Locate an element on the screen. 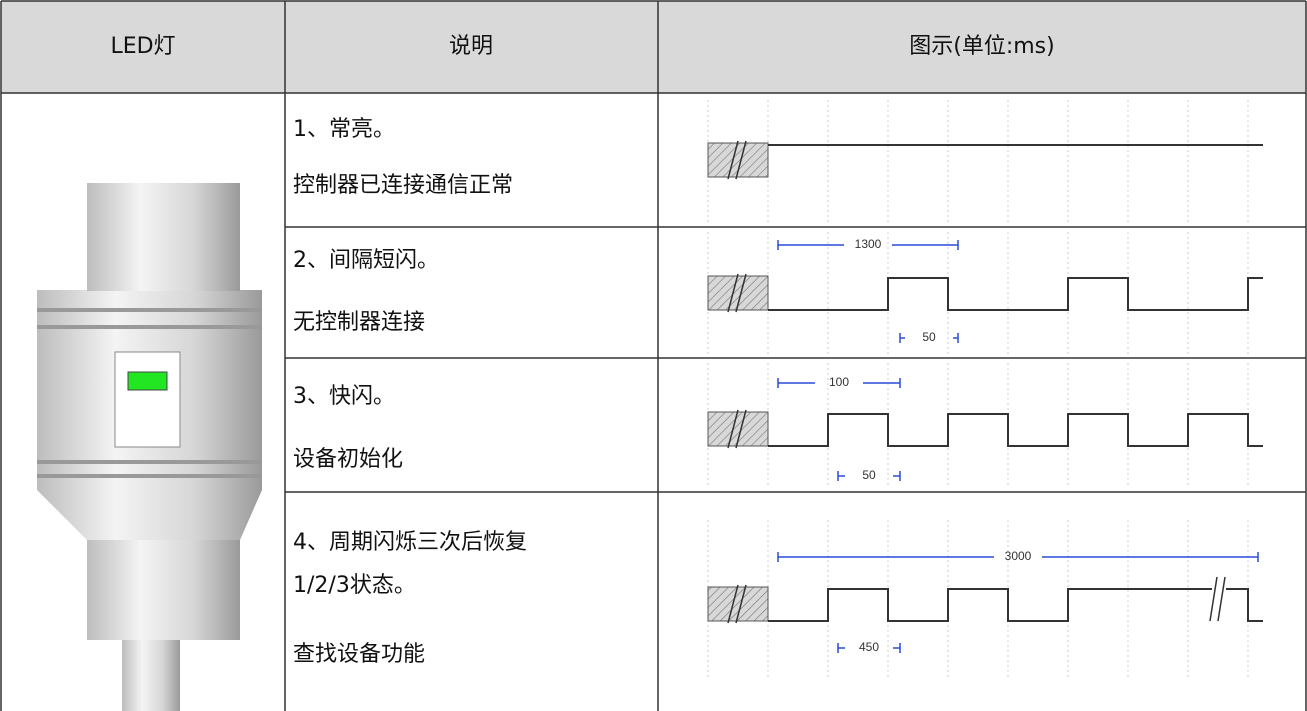 Image resolution: width=1307 pixels, height=711 pixels. desc-line: 无控制器连接 is located at coordinates (359, 322).